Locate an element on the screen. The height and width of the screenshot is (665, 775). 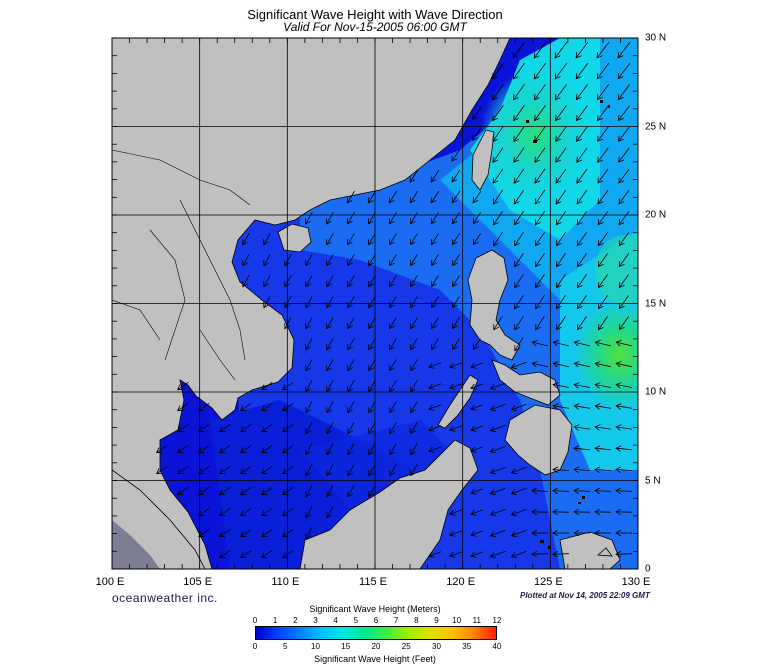
latitude-label: 15 N is located at coordinates (656, 303).